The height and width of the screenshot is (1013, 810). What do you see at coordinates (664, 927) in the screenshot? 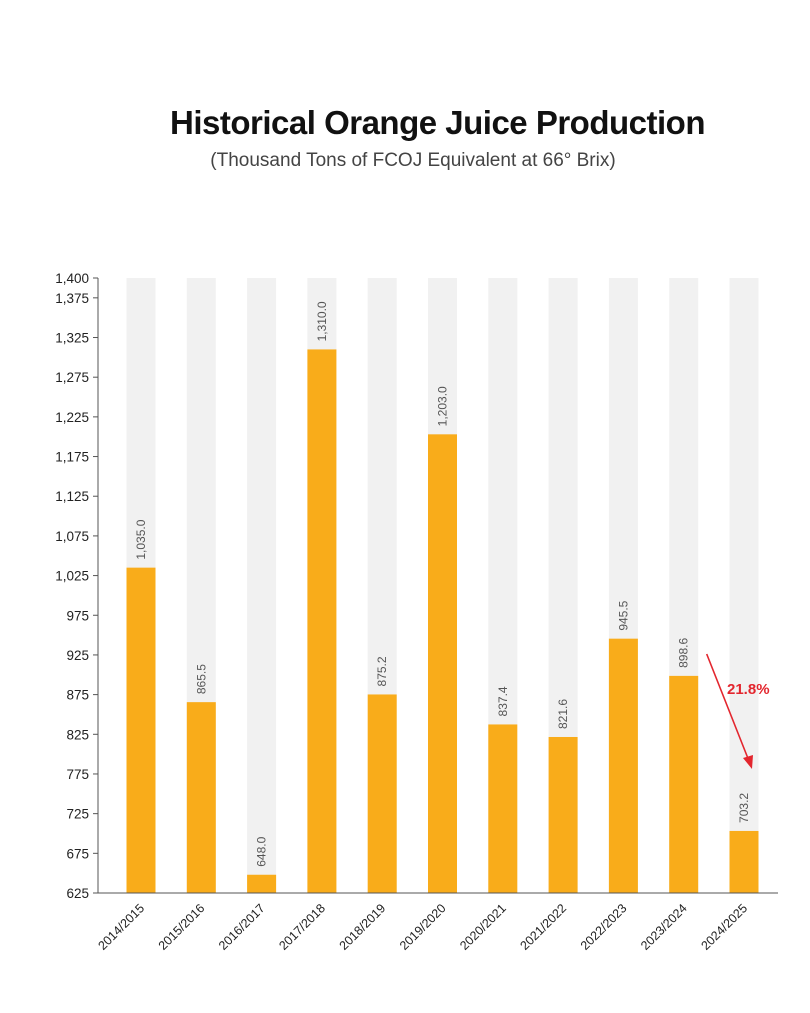
I see `x-tick-label: 2023/2024` at bounding box center [664, 927].